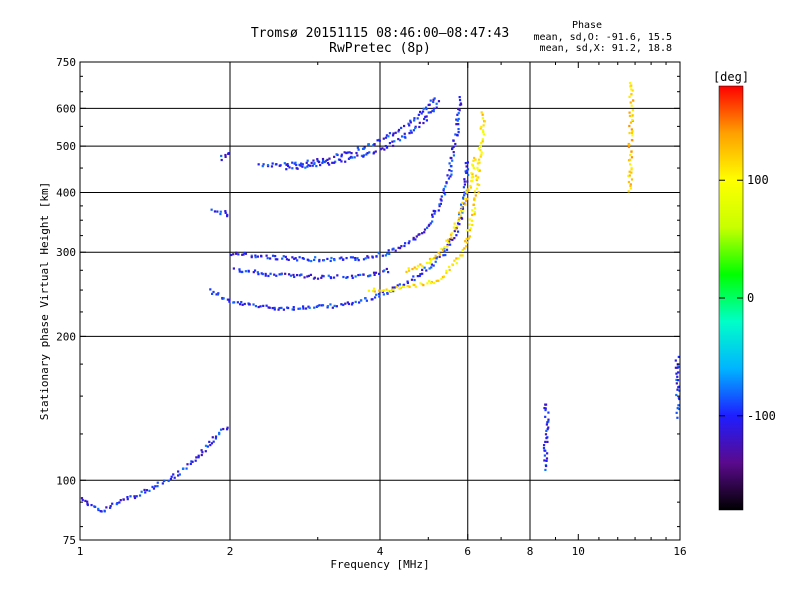 The image size is (800, 600). Describe the element at coordinates (380, 48) in the screenshot. I see `chart-subtitle: RwPretec (8p)` at that location.